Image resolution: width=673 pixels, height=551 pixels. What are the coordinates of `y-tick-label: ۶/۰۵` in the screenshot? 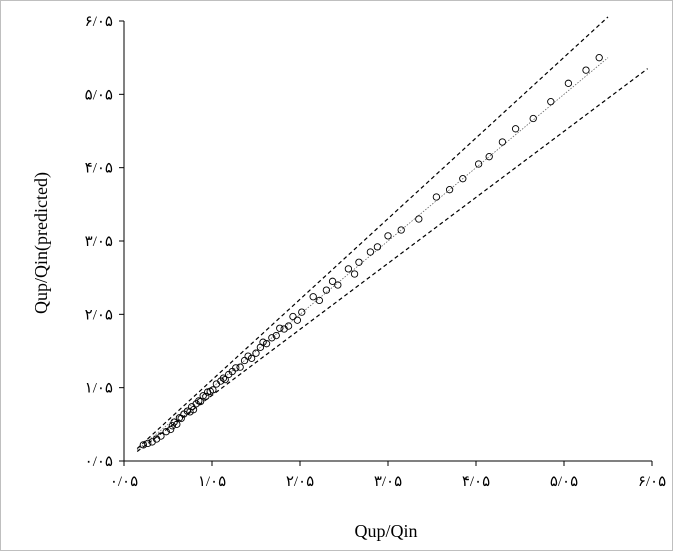 It's located at (99, 22).